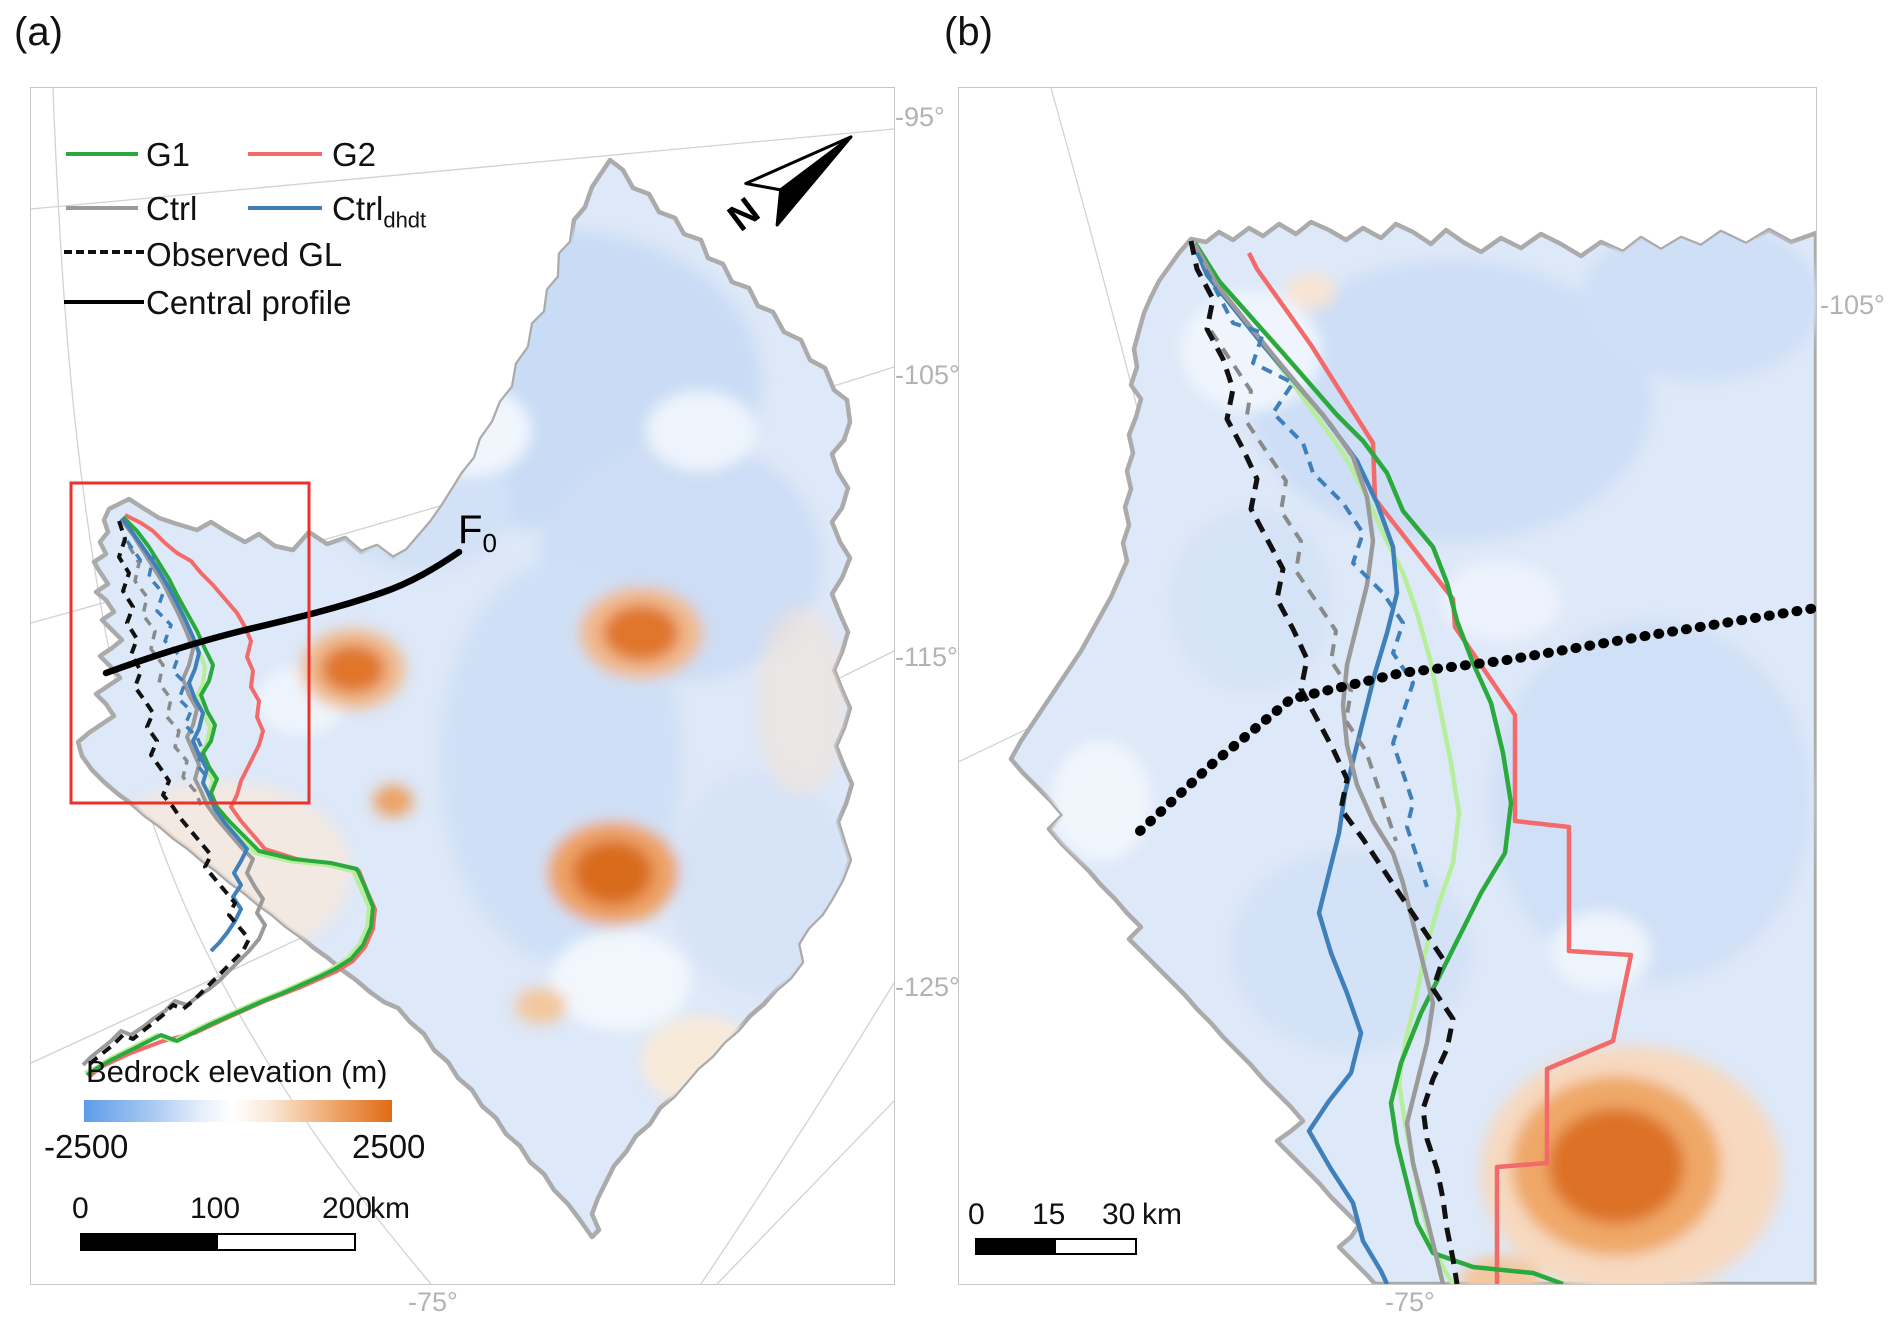 This screenshot has width=1892, height=1326. I want to click on grat-label-105a: -105°, so click(927, 375).